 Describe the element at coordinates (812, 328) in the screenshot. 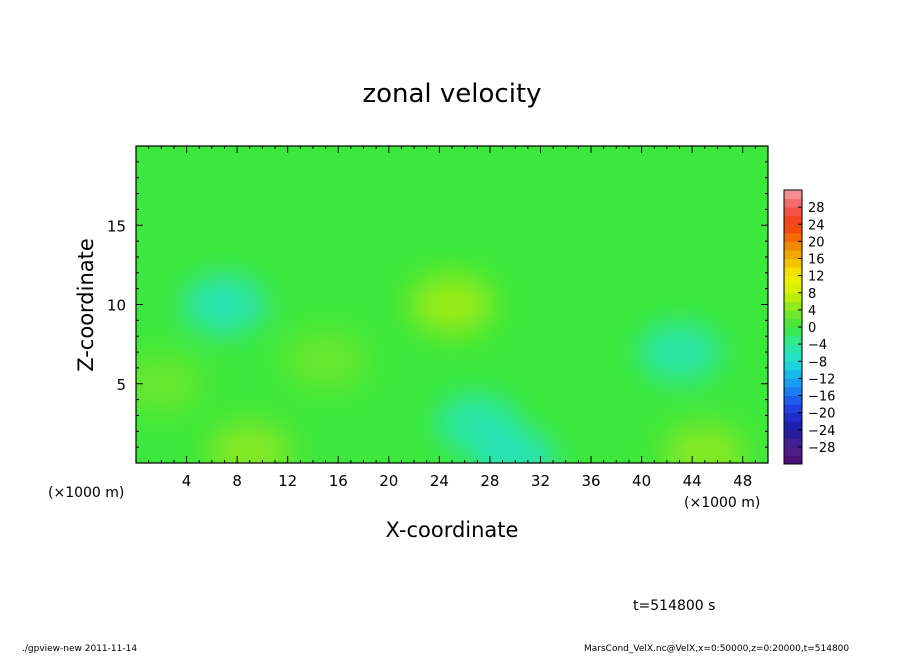

I see `colorbar-label: 0` at that location.